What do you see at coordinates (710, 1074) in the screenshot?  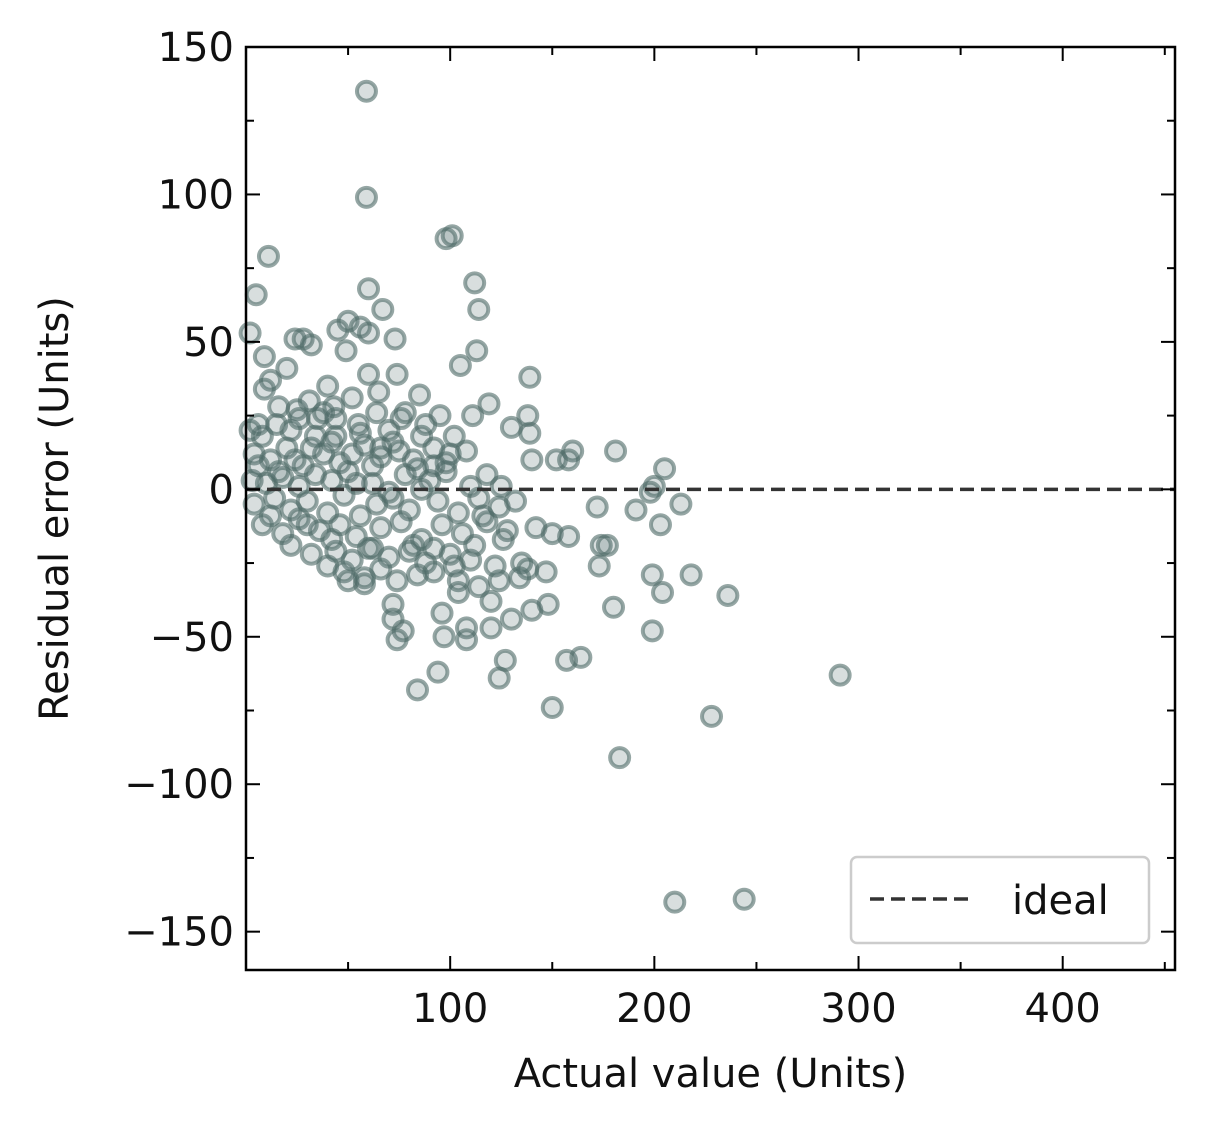 I see `x-axis-label: Actual value (Units)` at bounding box center [710, 1074].